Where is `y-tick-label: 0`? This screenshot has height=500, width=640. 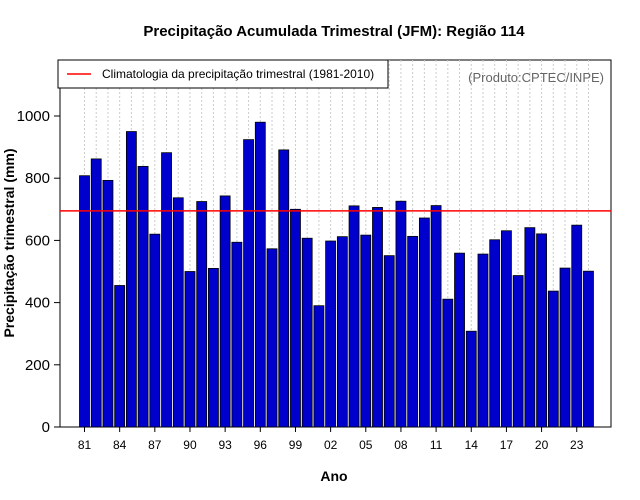 y-tick-label: 0 is located at coordinates (46, 427).